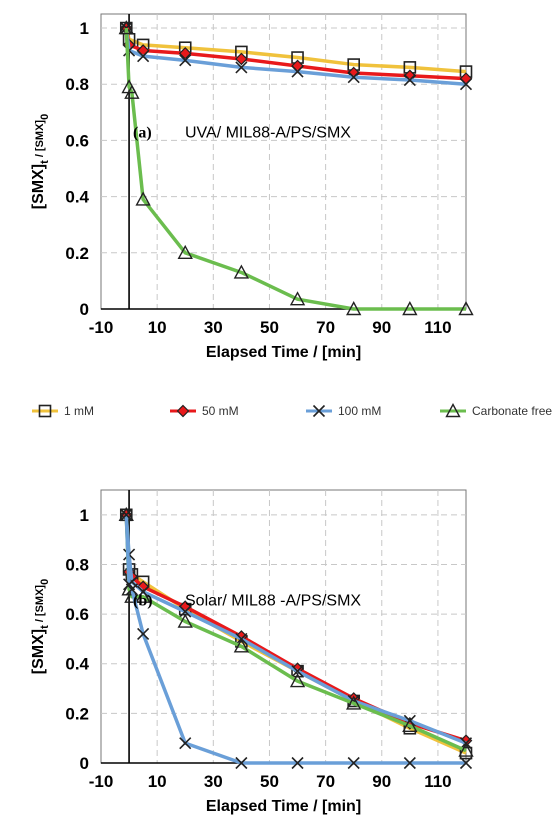 This screenshot has height=834, width=560. Describe the element at coordinates (453, 410) in the screenshot. I see `legend-marker-carbonate-free` at that location.